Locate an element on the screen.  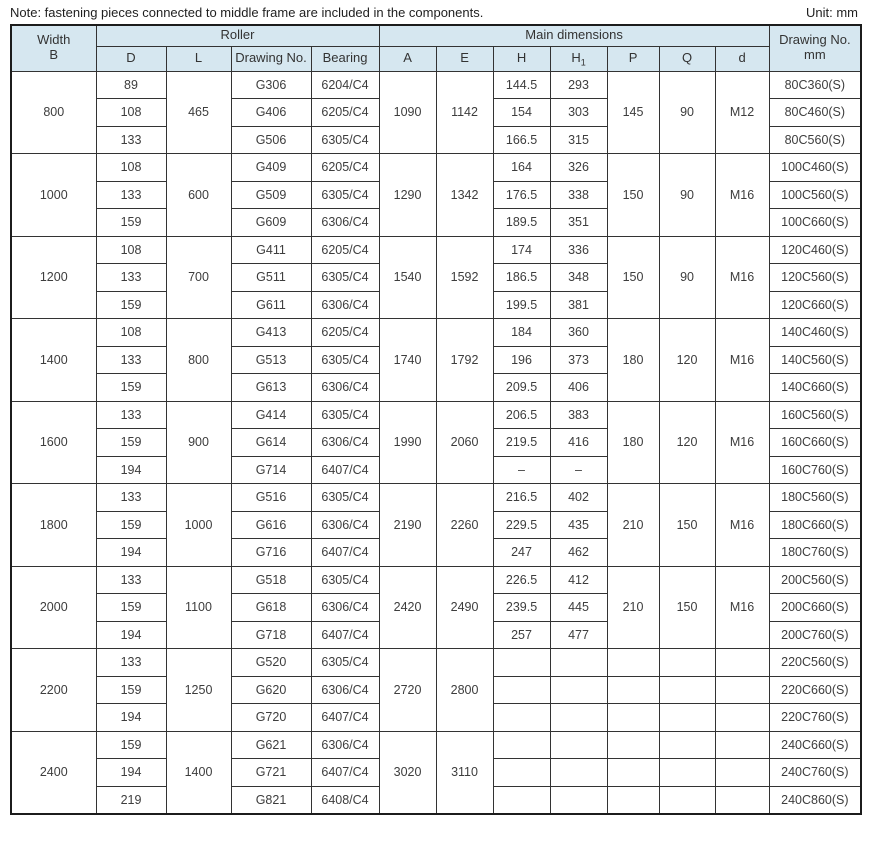
cell-drawing-no: 240C860(S) is located at coordinates (815, 799).